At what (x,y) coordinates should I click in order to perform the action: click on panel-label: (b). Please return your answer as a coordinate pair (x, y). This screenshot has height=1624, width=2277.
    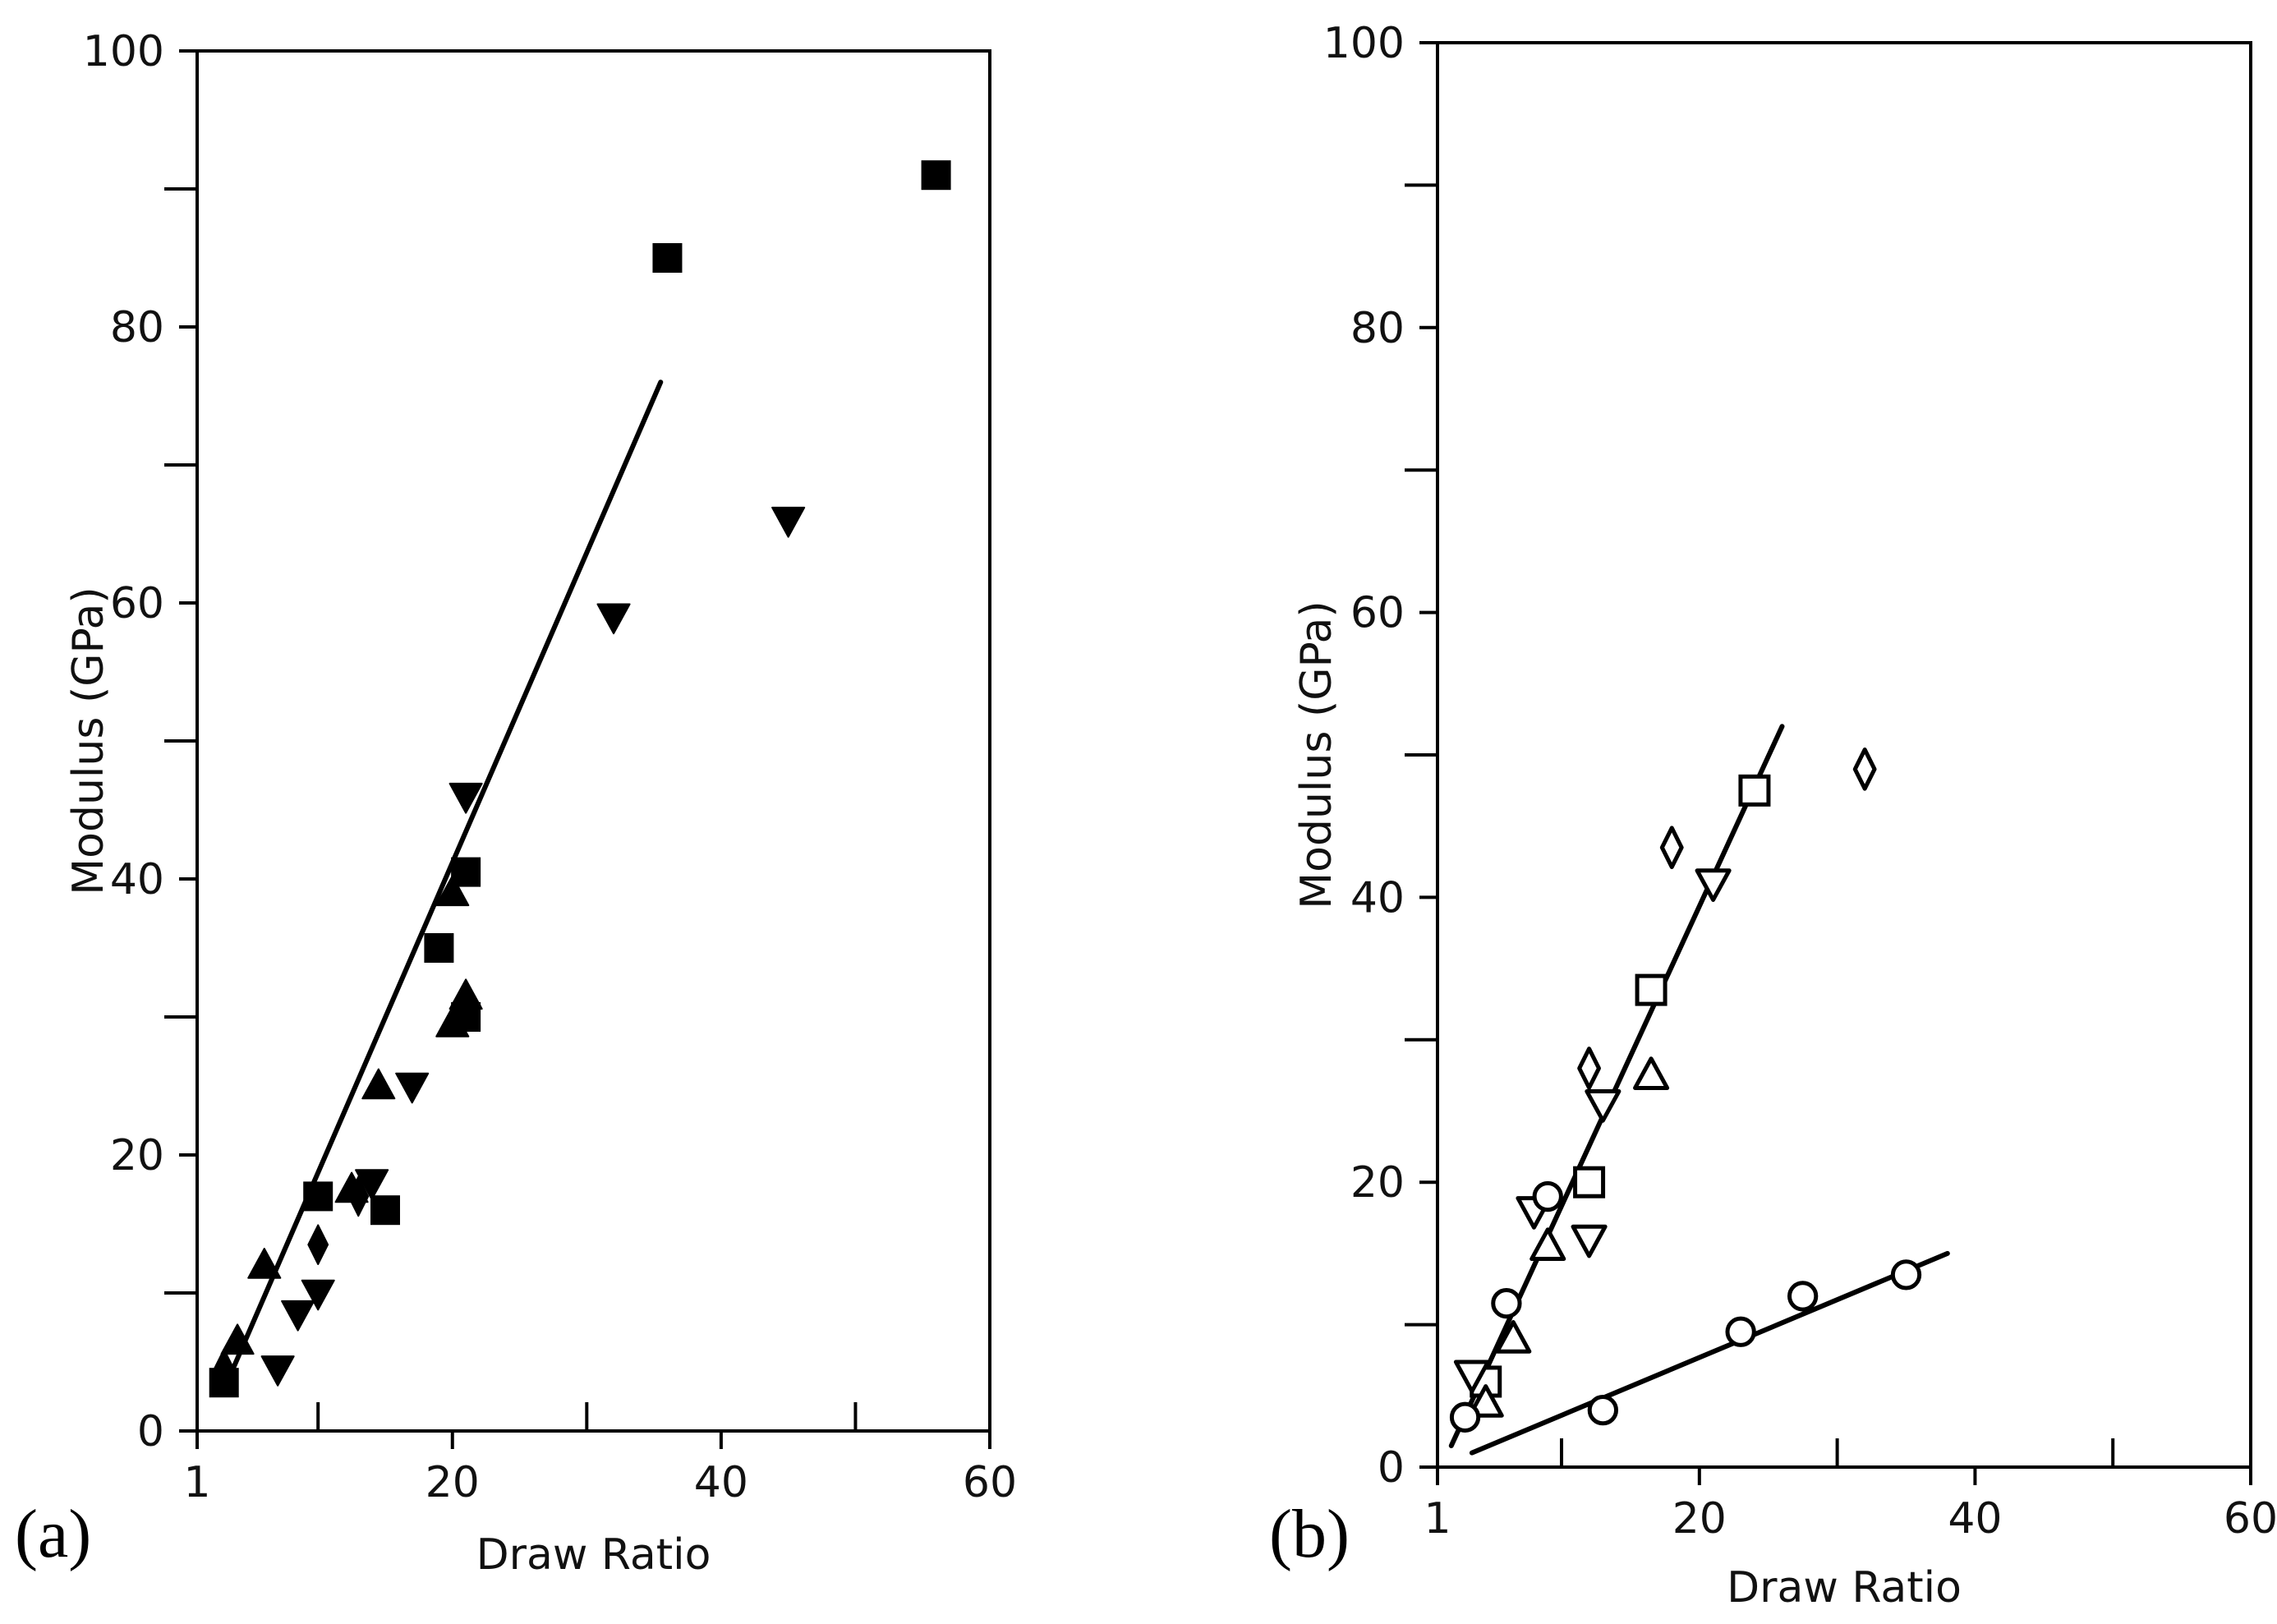
    Looking at the image, I should click on (1309, 1534).